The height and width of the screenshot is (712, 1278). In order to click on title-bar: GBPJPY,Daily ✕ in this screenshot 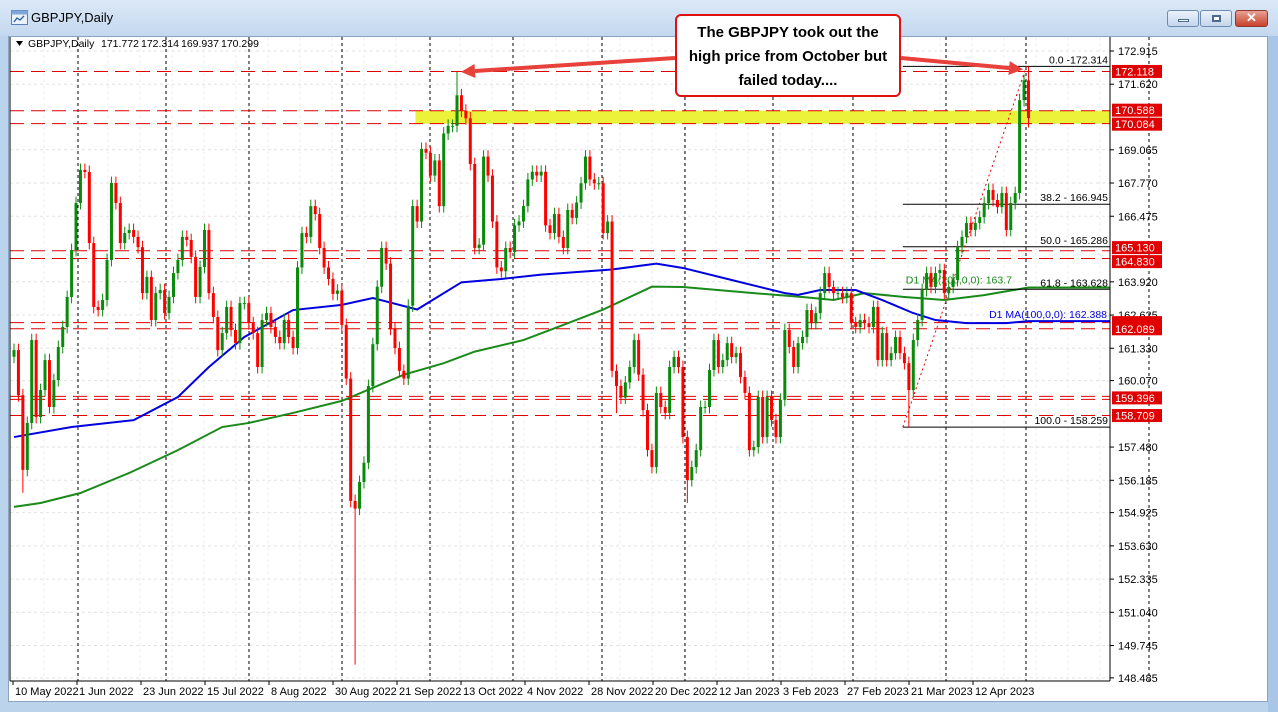, I will do `click(639, 18)`.